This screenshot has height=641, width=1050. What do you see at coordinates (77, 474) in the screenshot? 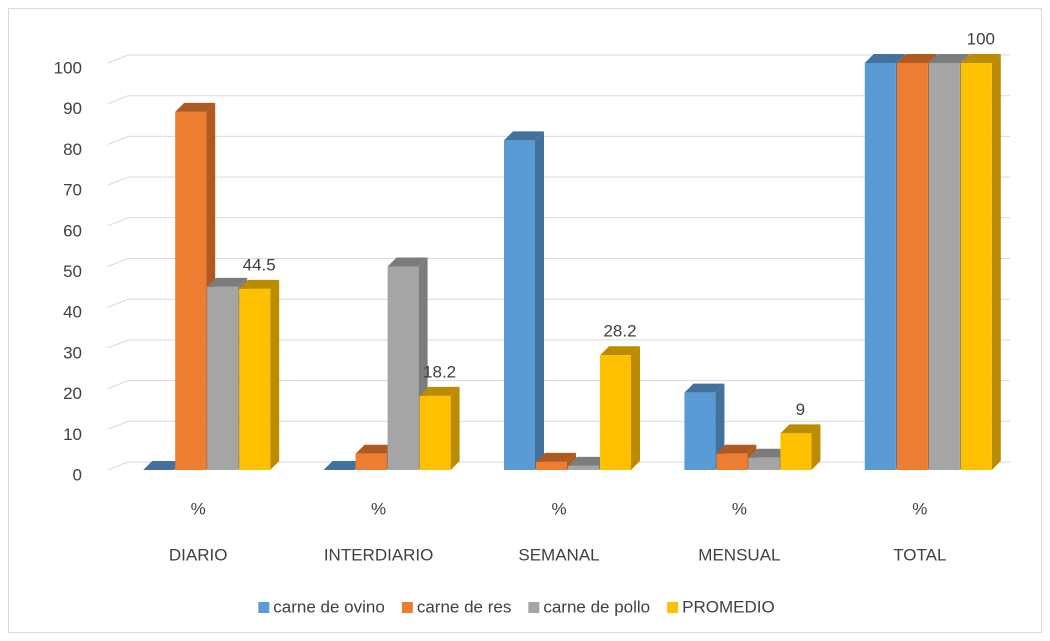
I see `y-tick-label: 0` at bounding box center [77, 474].